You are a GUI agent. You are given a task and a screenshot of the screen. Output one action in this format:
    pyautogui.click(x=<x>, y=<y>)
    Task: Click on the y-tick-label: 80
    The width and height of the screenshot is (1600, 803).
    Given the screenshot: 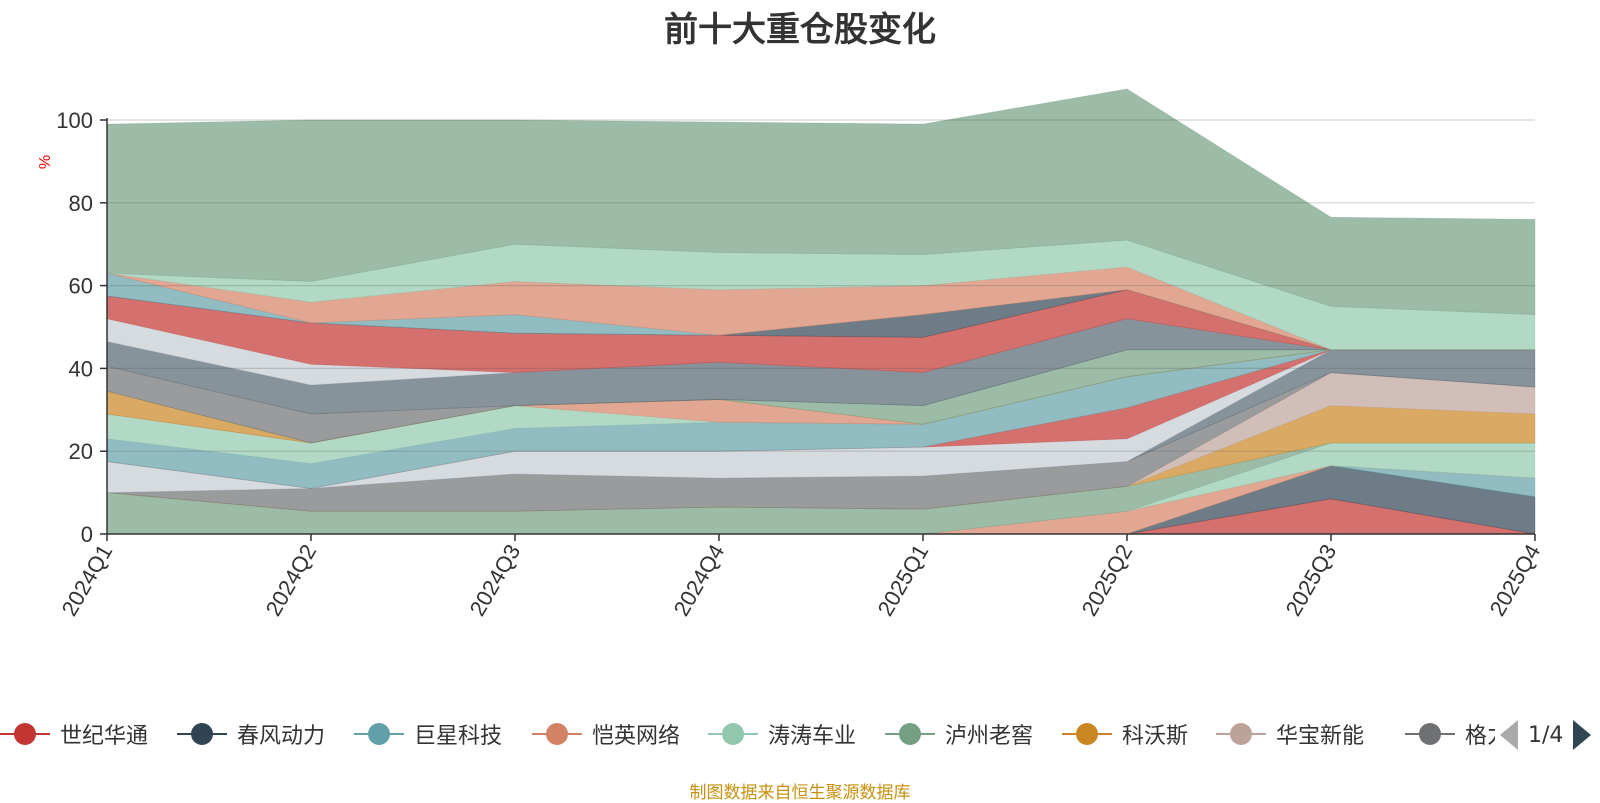 What is the action you would take?
    pyautogui.click(x=81, y=203)
    